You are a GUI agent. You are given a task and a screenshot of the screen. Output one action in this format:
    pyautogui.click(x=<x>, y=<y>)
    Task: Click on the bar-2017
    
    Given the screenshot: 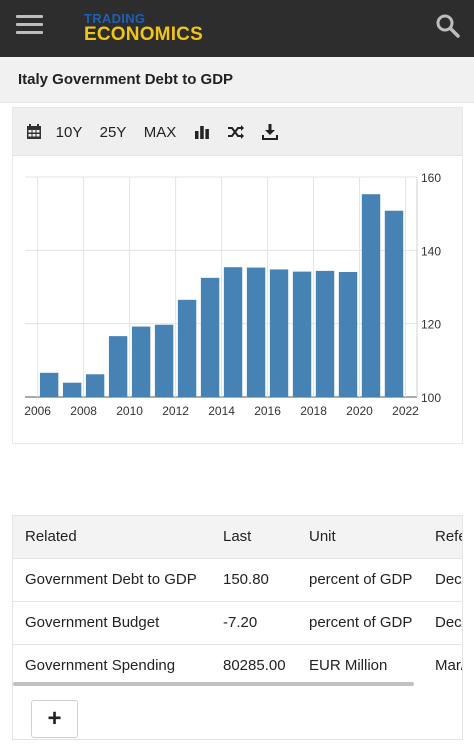 What is the action you would take?
    pyautogui.click(x=302, y=334)
    